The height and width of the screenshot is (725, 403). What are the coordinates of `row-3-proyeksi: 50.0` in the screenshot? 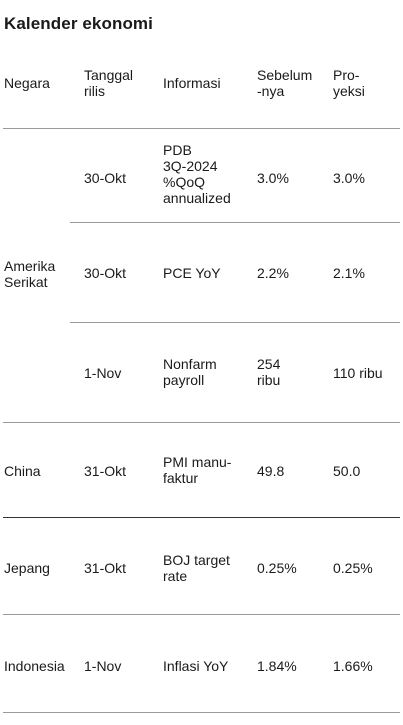 It's located at (347, 471).